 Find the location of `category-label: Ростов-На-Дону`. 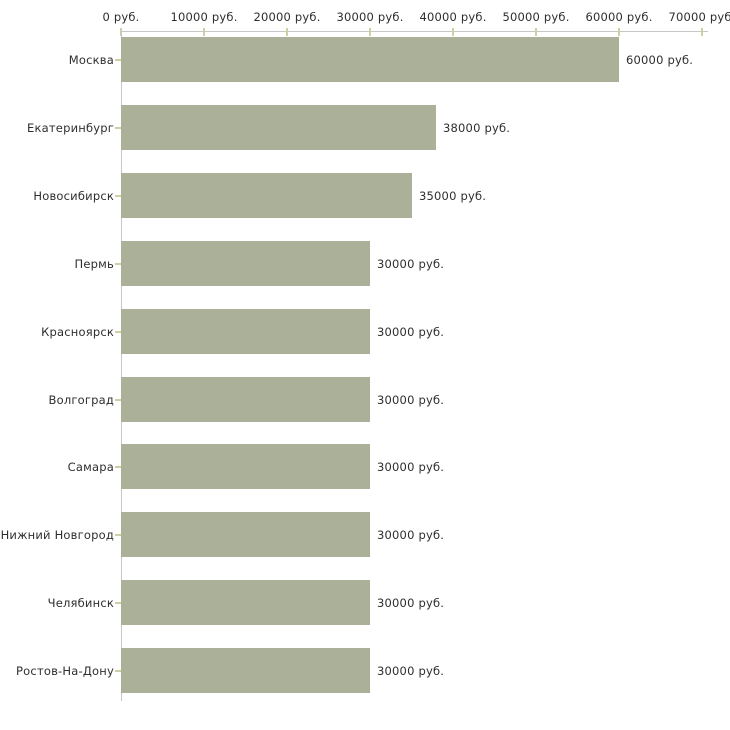

category-label: Ростов-На-Дону is located at coordinates (65, 670).